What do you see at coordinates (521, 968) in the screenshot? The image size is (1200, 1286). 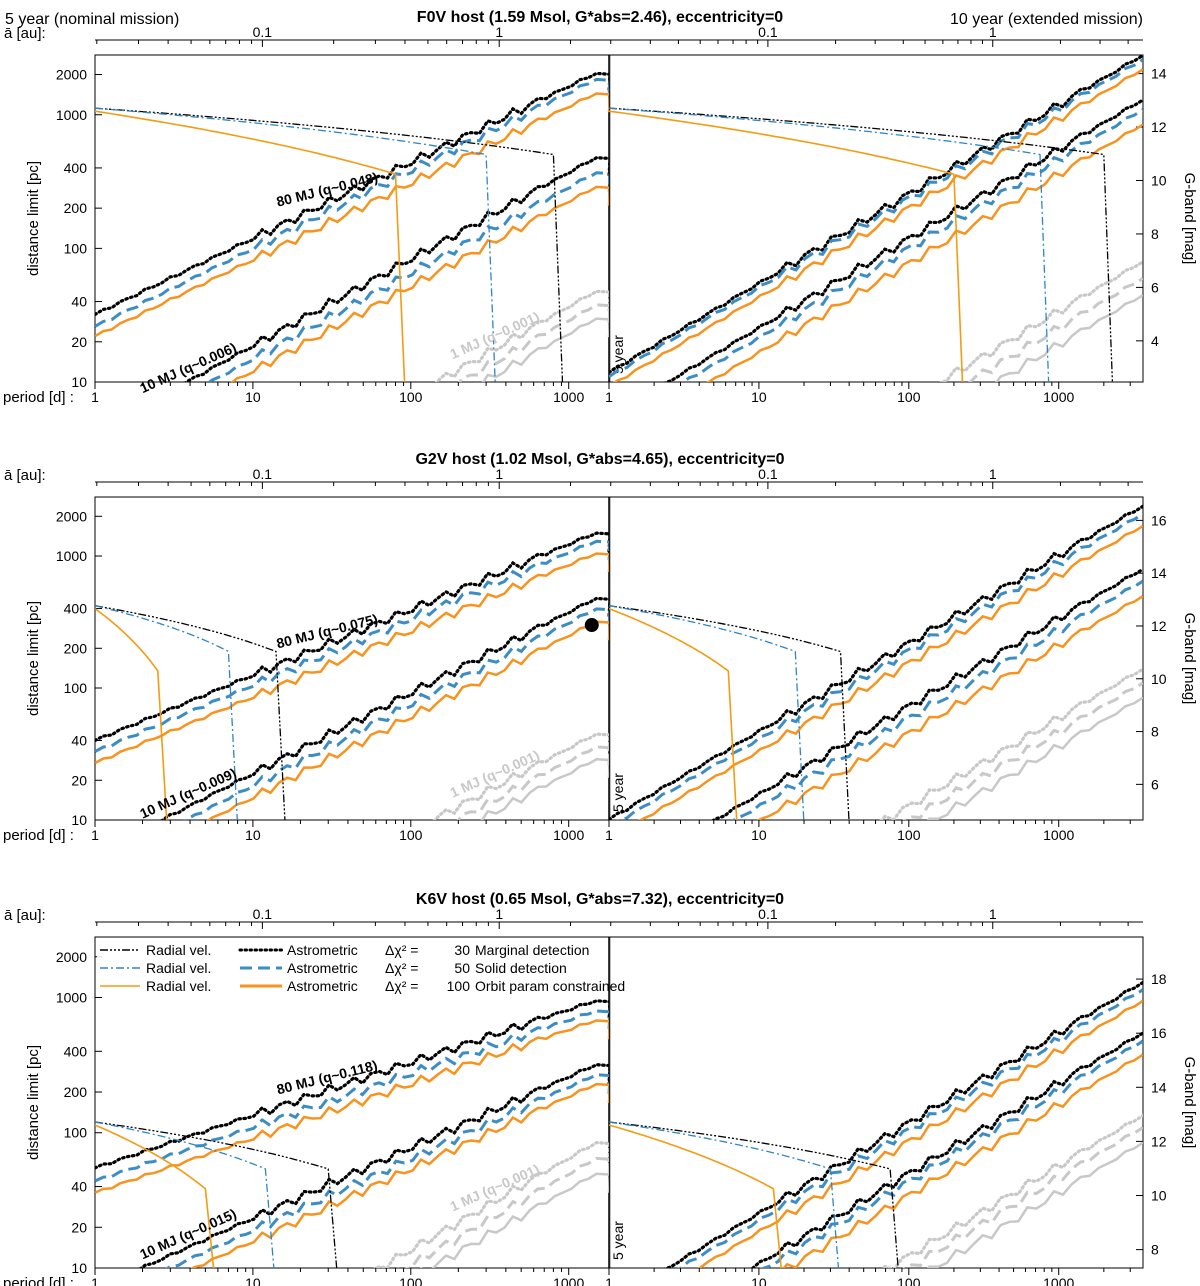 I see `legend-desc: Solid detection` at bounding box center [521, 968].